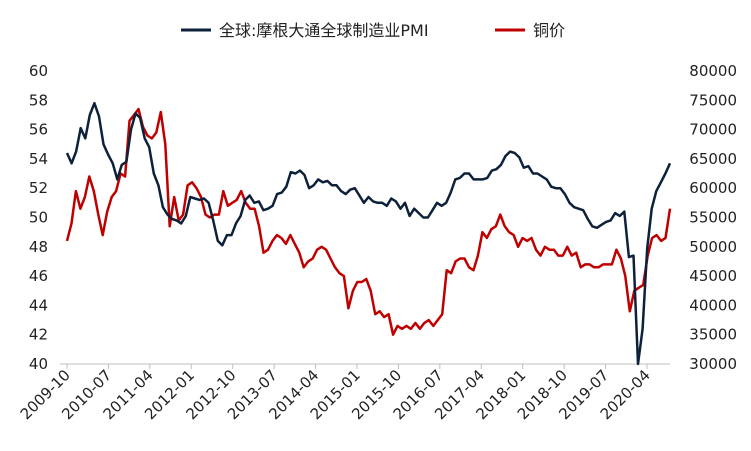  I want to click on left-tick-label: 44, so click(38, 305).